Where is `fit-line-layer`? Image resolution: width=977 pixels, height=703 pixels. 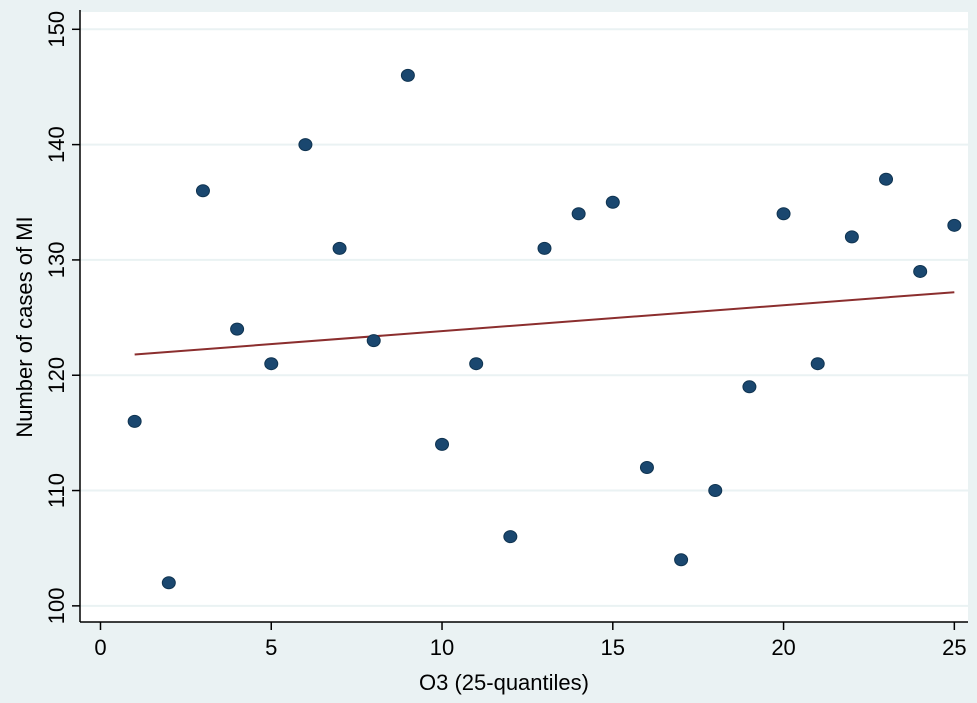
fit-line-layer is located at coordinates (544, 323).